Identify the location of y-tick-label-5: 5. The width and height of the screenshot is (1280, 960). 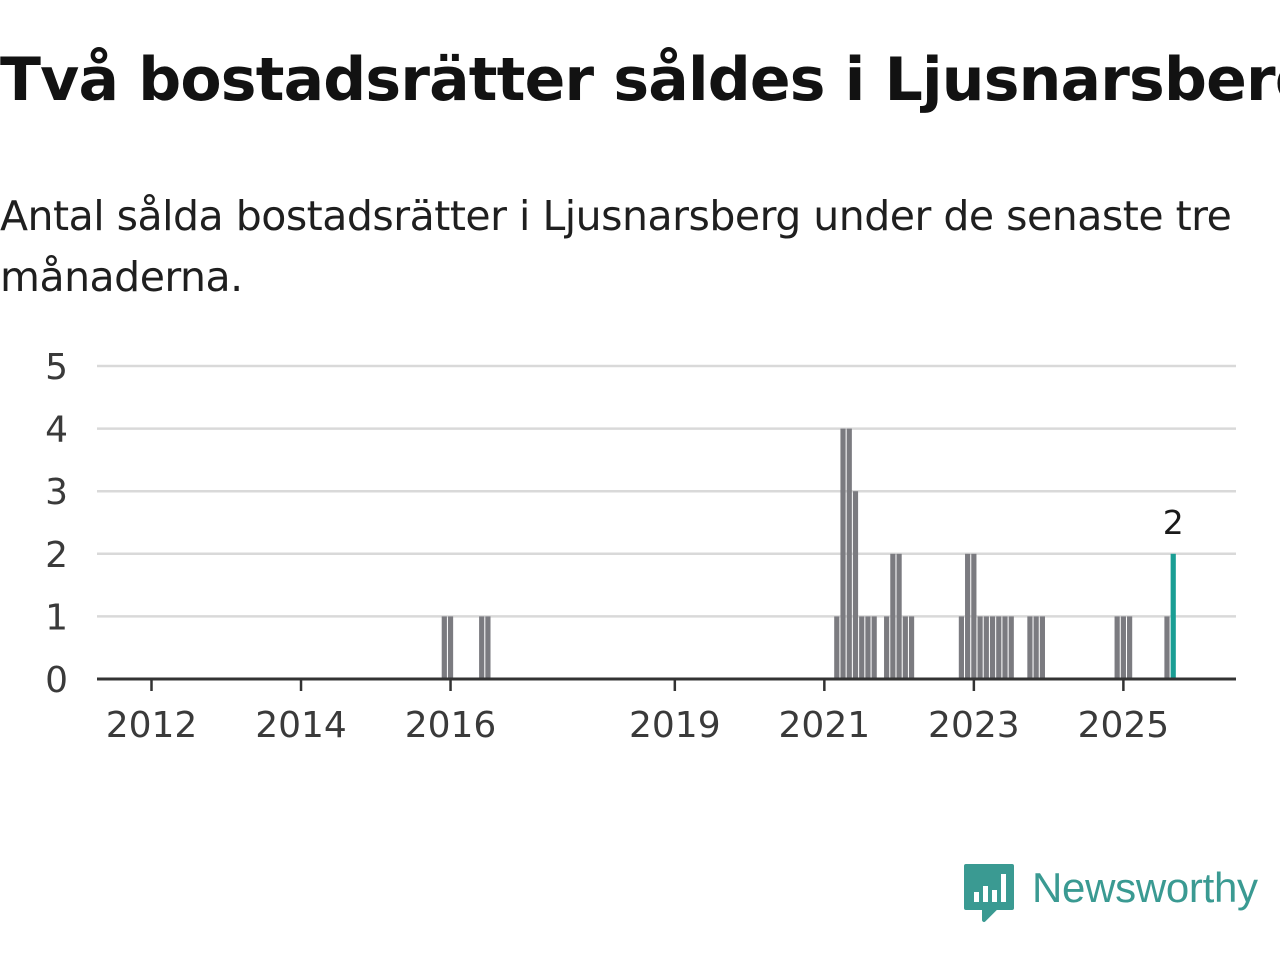
(56, 367).